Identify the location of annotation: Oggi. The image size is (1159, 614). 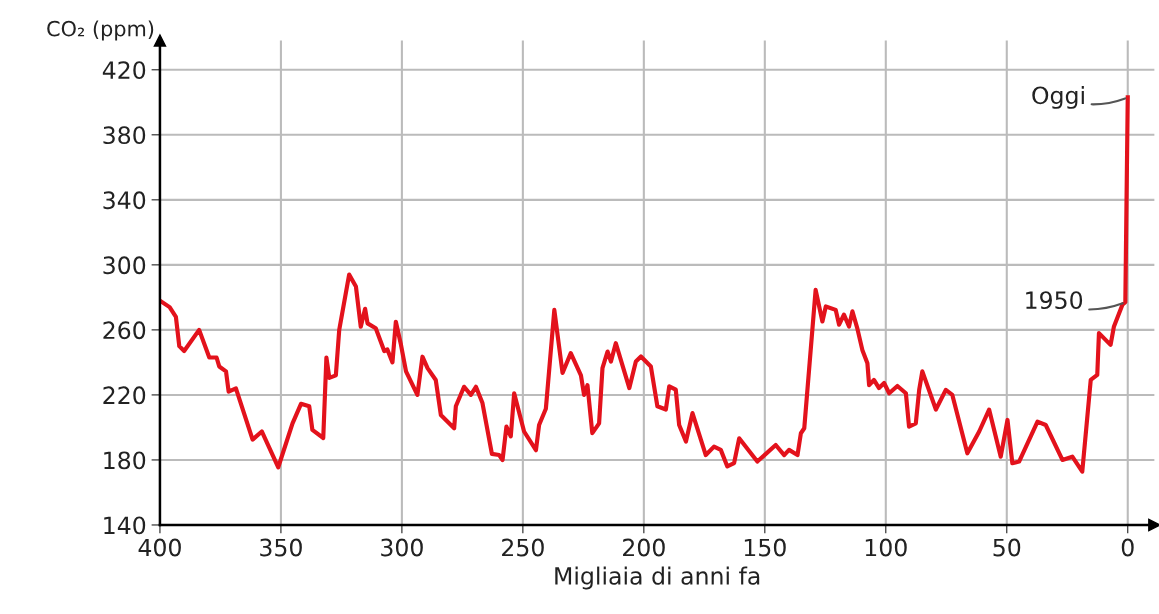
(1058, 97).